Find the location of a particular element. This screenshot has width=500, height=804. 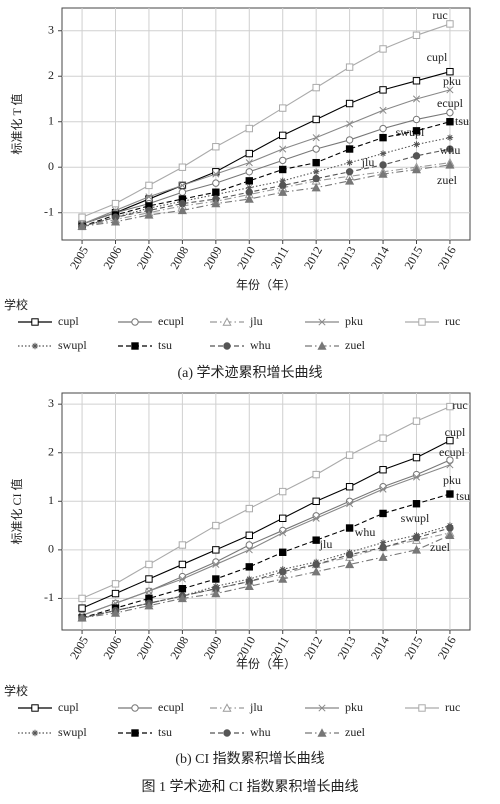

y-tick-label: 2 is located at coordinates (51, 75).